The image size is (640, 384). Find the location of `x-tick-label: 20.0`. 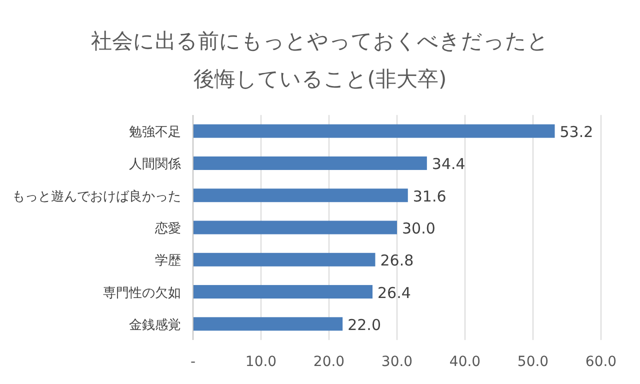

x-tick-label: 20.0 is located at coordinates (329, 362).